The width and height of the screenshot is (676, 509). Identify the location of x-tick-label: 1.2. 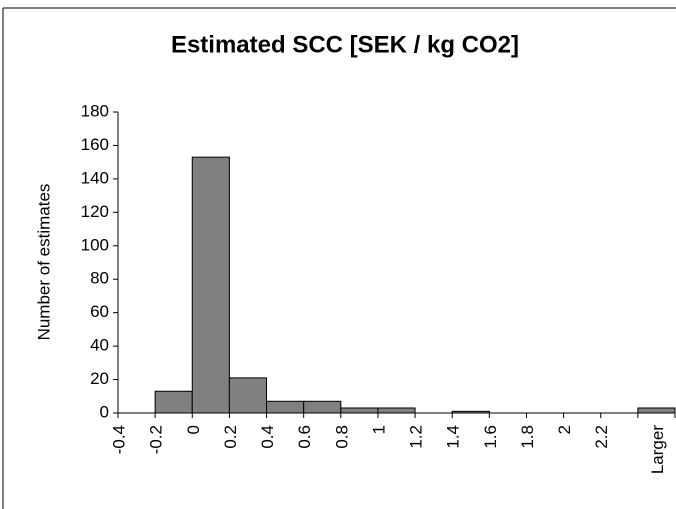
(416, 437).